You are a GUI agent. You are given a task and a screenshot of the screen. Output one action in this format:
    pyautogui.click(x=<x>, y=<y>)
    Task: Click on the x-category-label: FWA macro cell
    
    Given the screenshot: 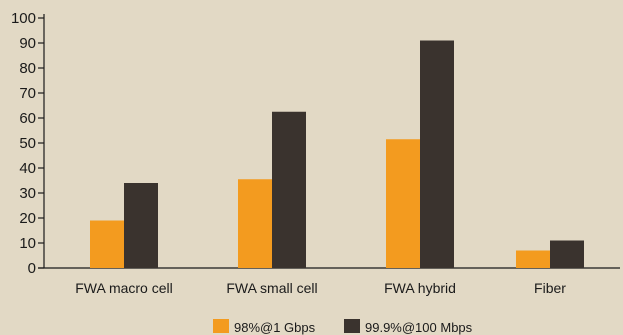 What is the action you would take?
    pyautogui.click(x=124, y=288)
    